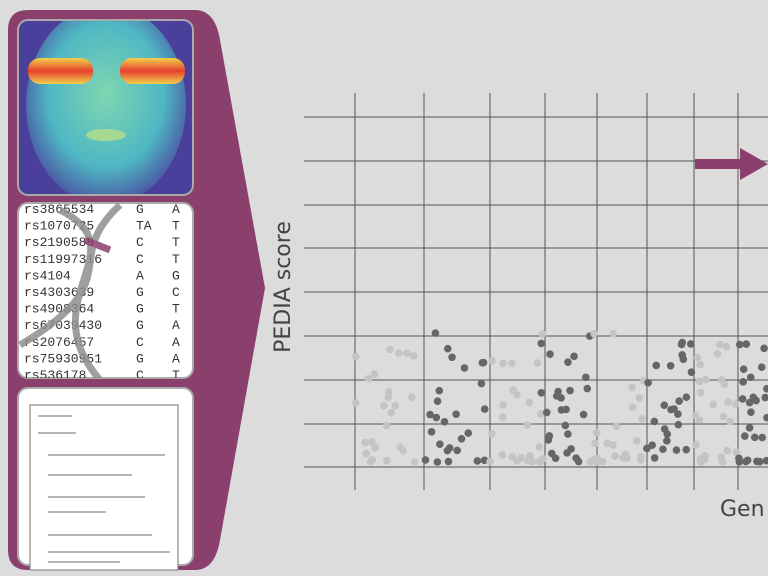 Image resolution: width=768 pixels, height=576 pixels. Describe the element at coordinates (59, 242) in the screenshot. I see `variant-cell: rs2190588` at that location.